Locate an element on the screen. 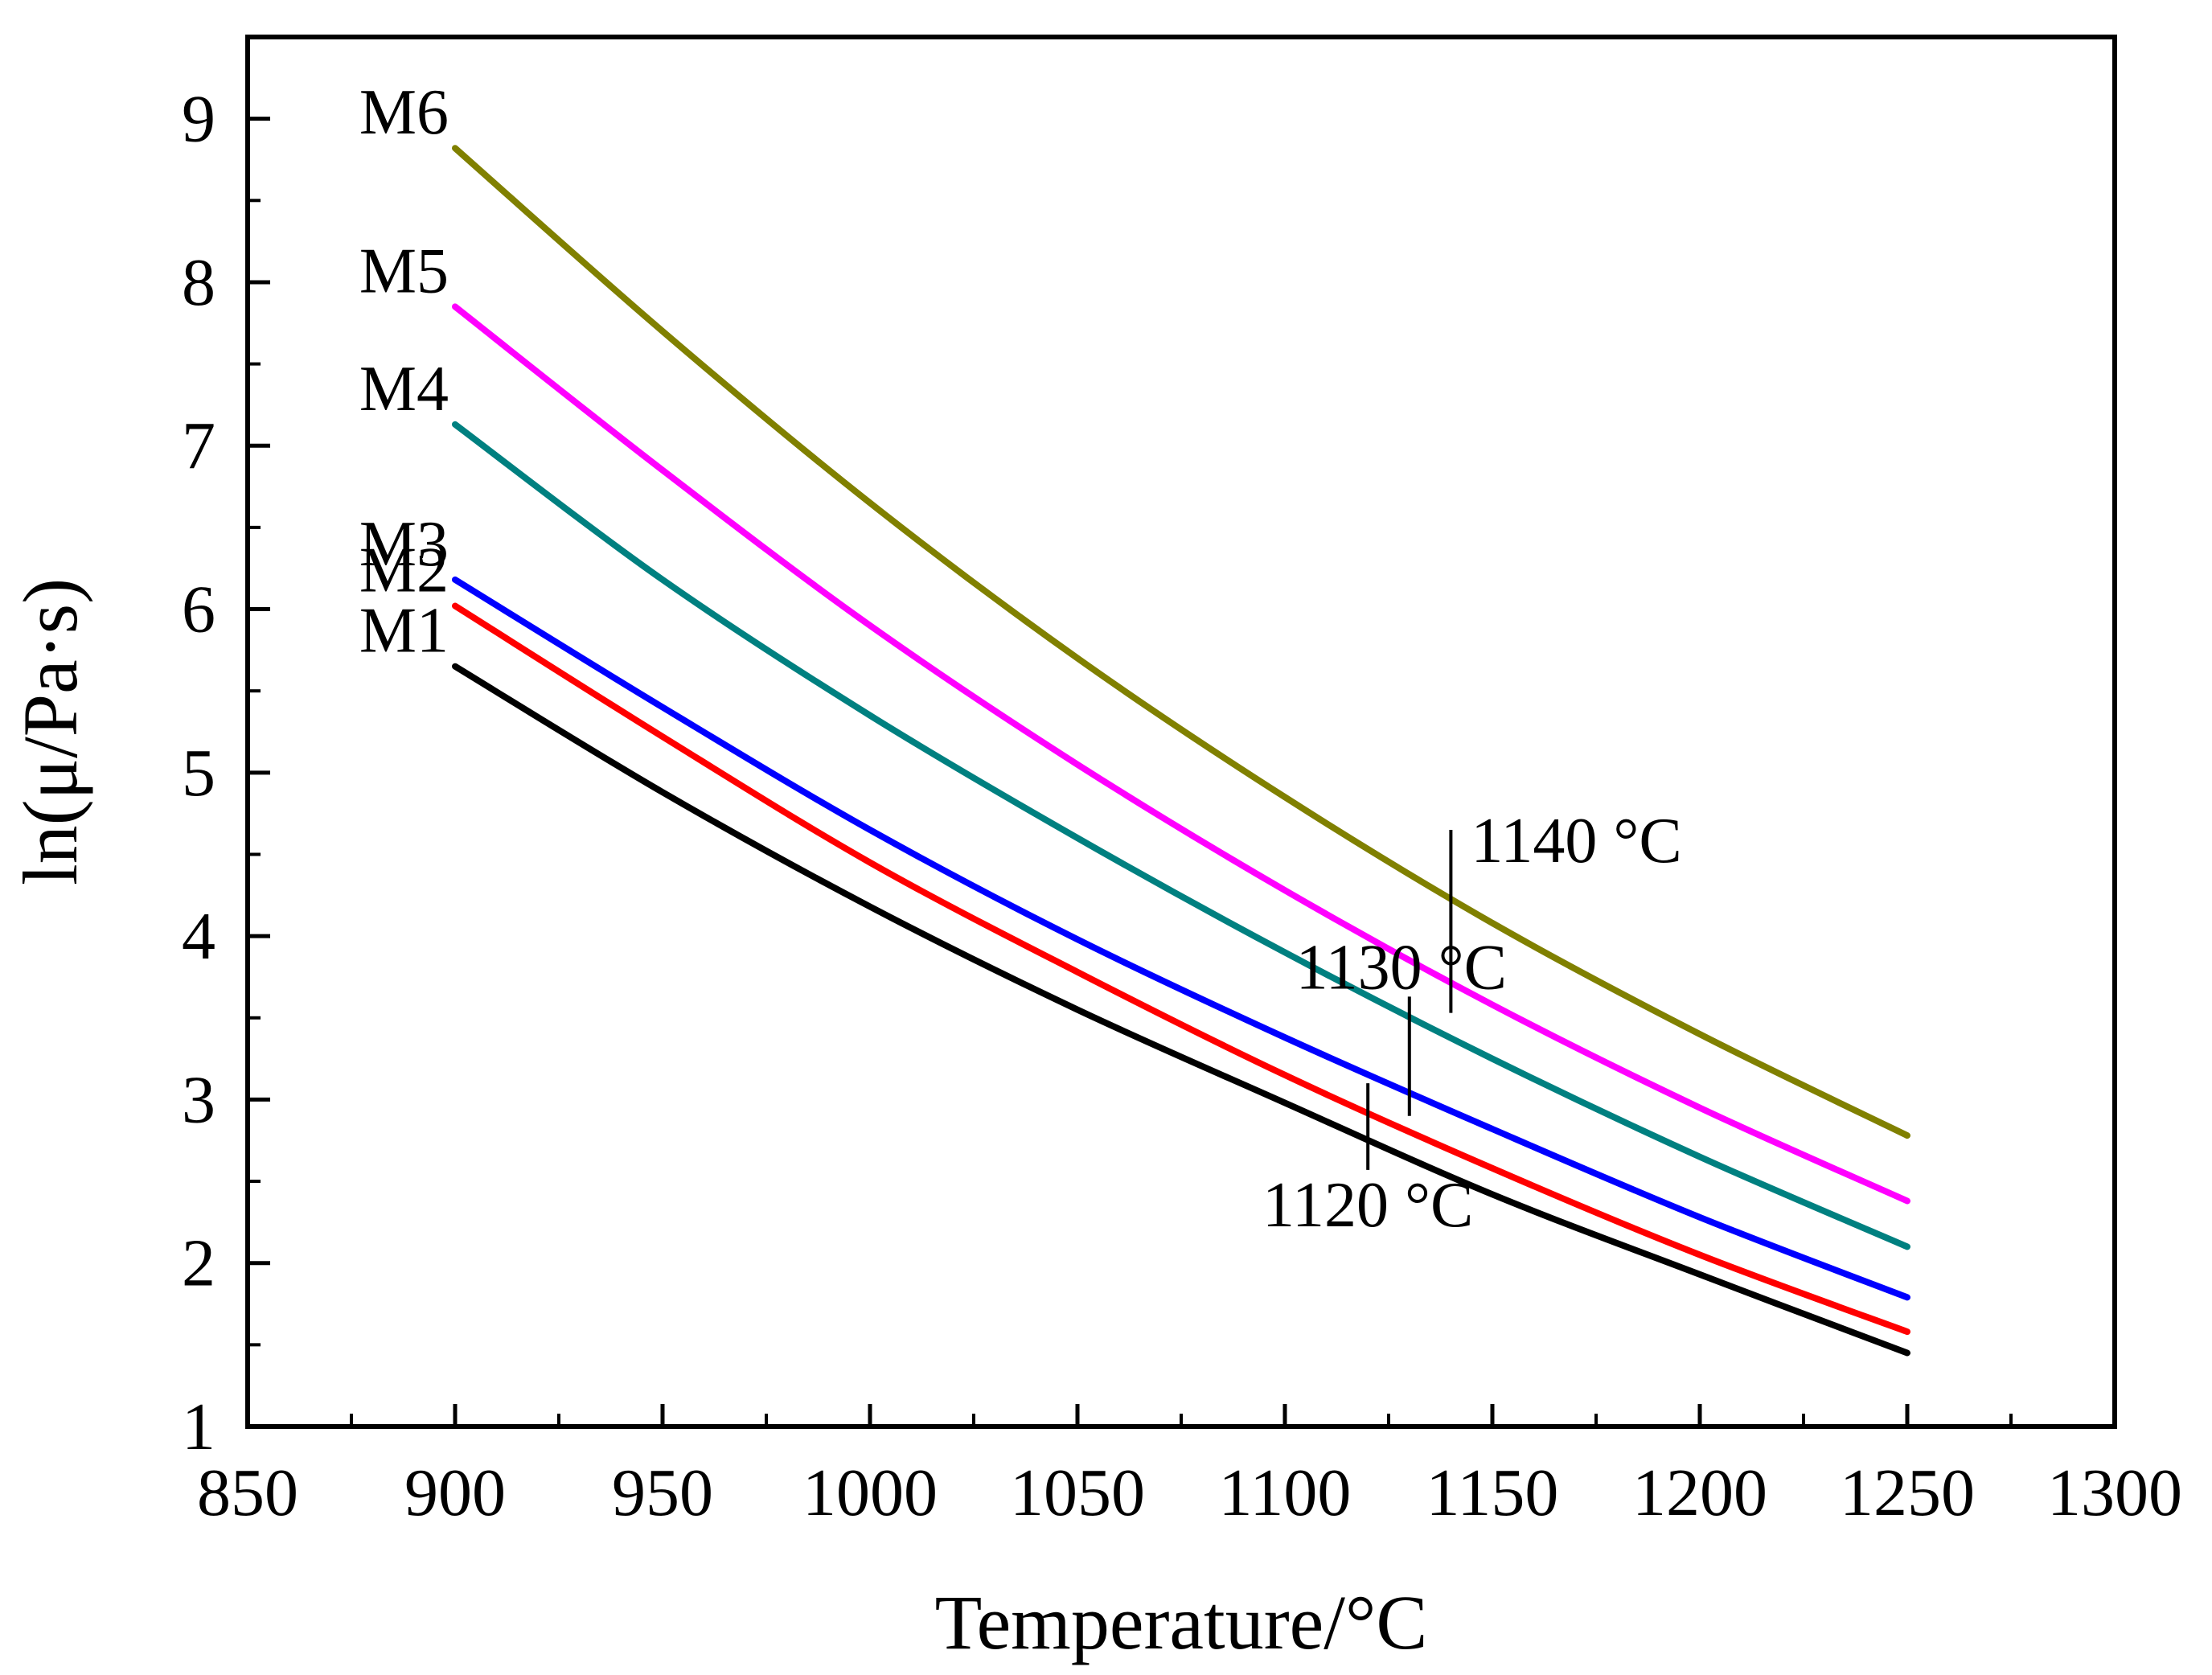  y-tick-label: 1 is located at coordinates (198, 1427).